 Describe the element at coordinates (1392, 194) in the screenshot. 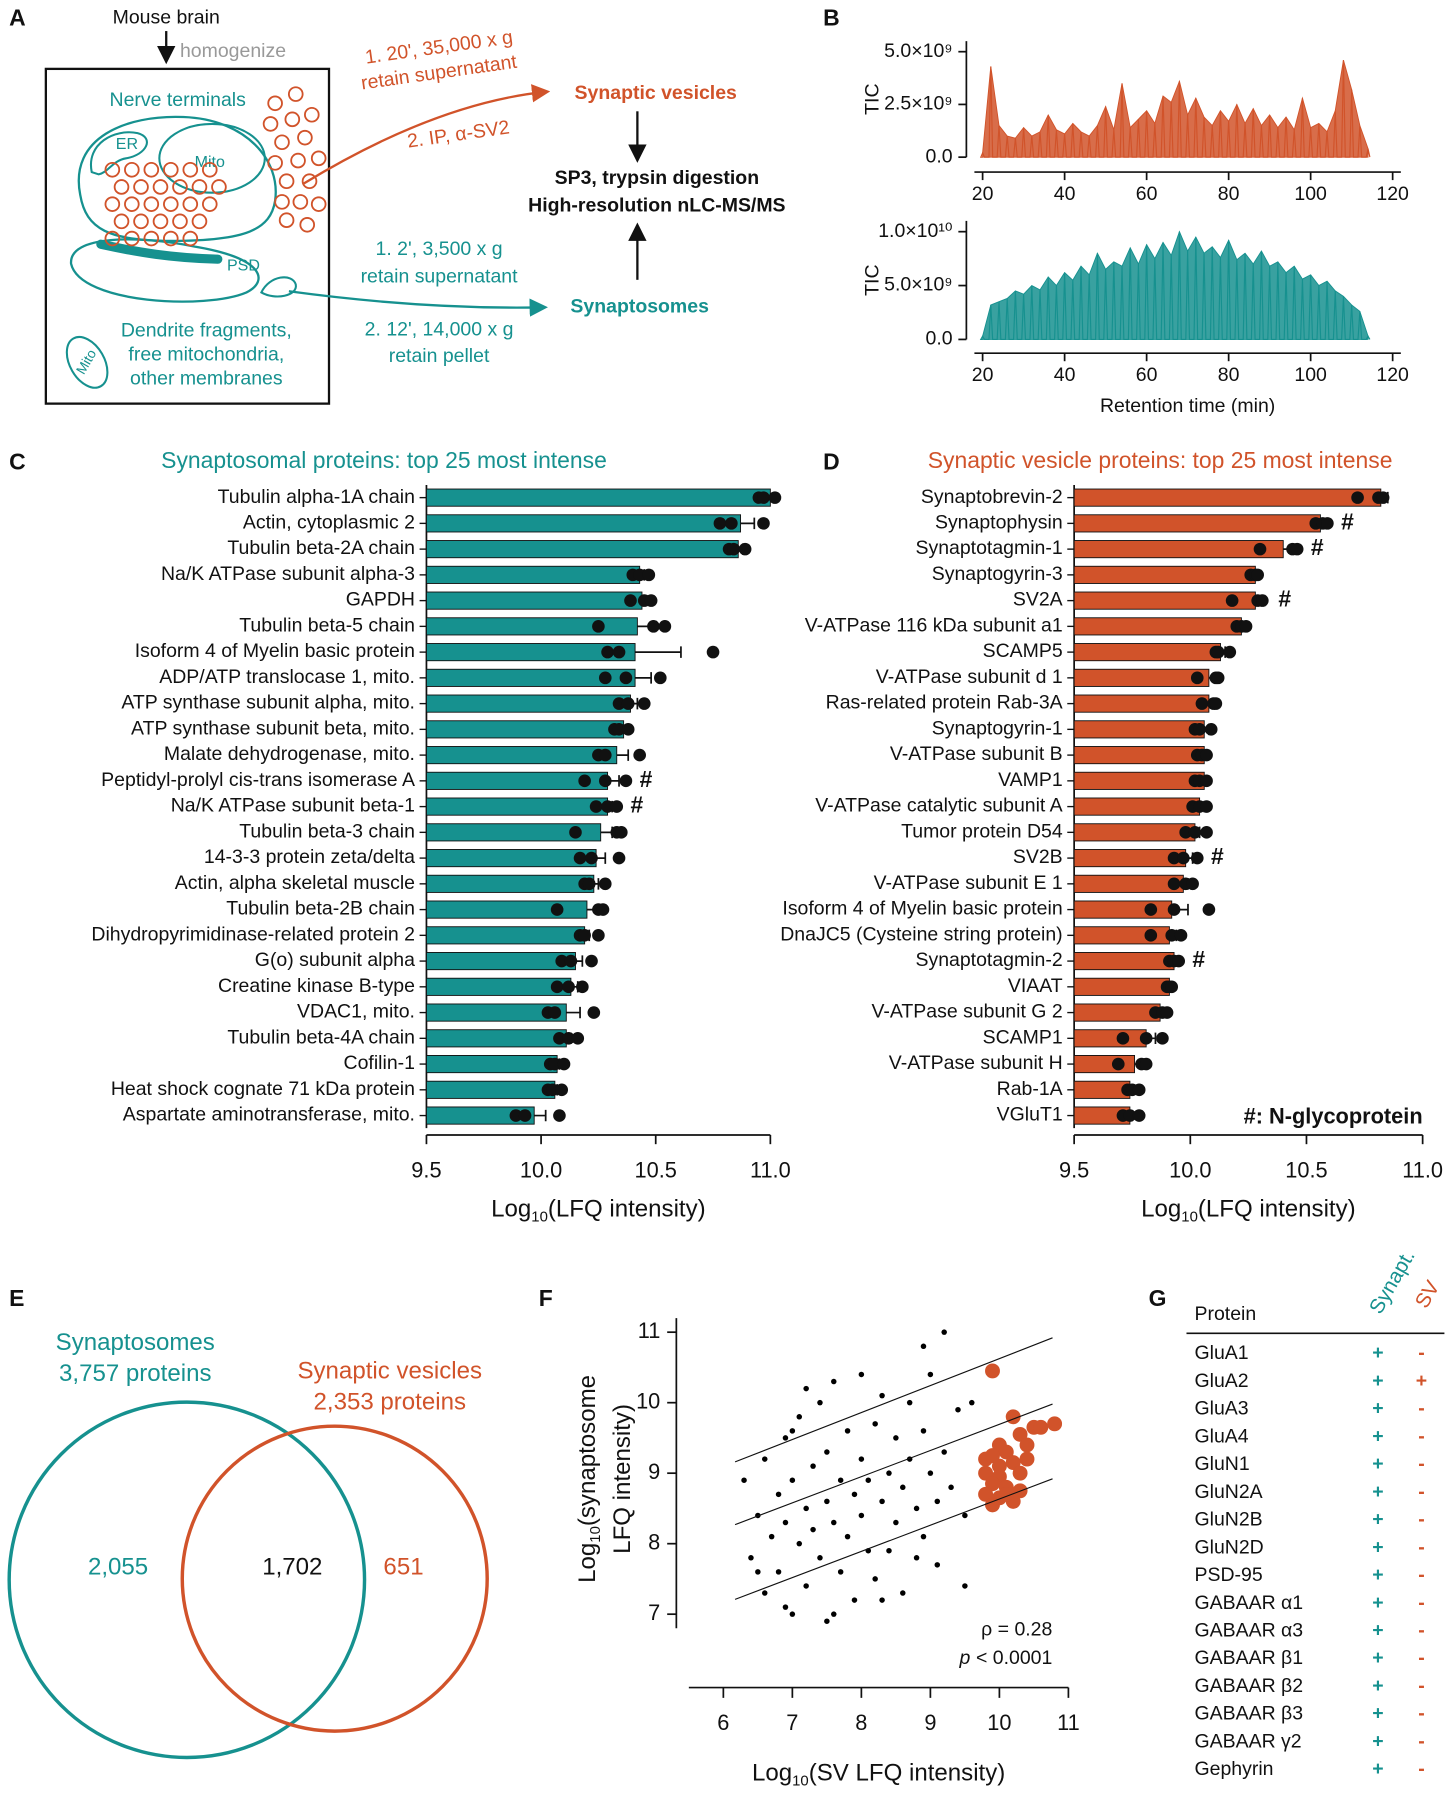

I see `x-tick-label: 120` at that location.